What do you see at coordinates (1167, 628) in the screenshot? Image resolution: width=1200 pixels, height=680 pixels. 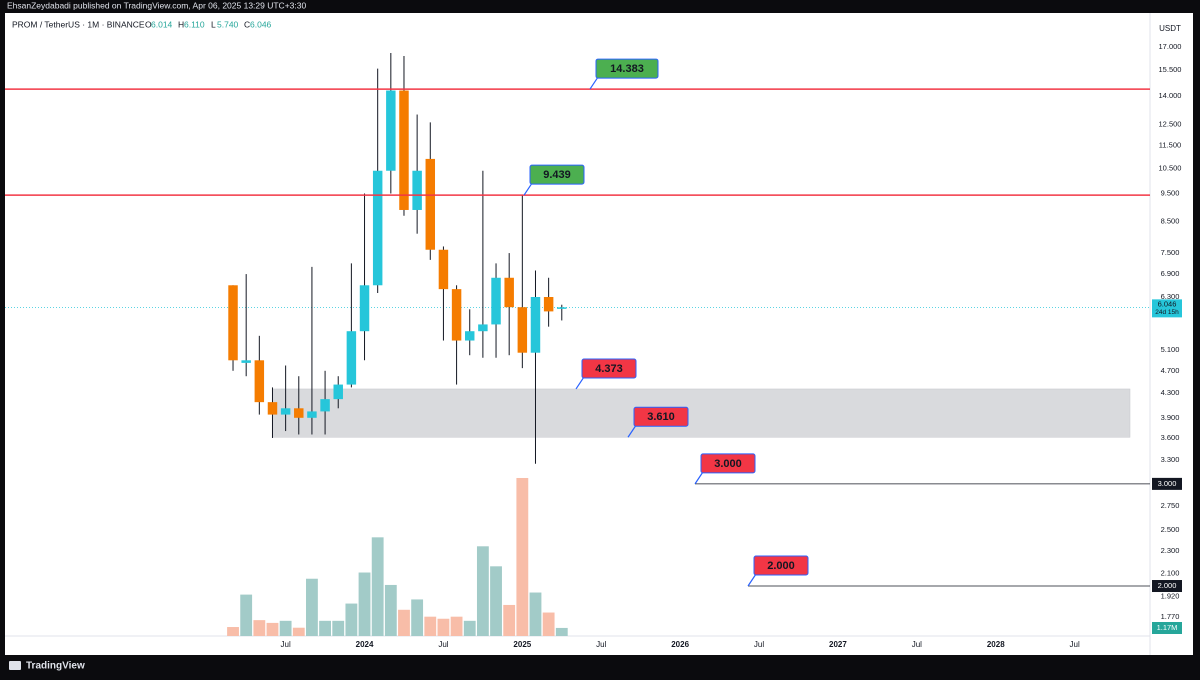 I see `volume-badge` at bounding box center [1167, 628].